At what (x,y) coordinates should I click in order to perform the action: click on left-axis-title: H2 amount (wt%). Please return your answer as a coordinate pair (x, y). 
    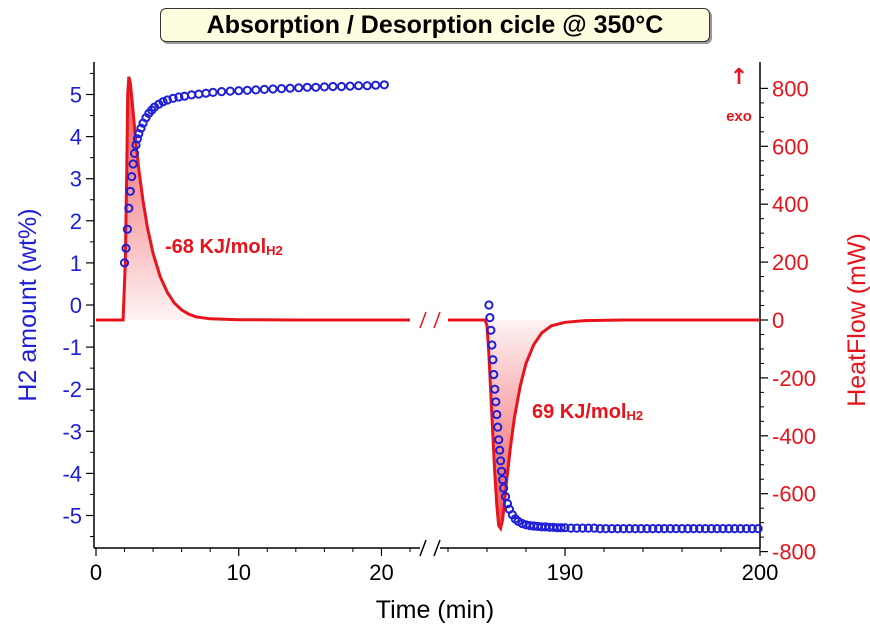
    Looking at the image, I should click on (28, 304).